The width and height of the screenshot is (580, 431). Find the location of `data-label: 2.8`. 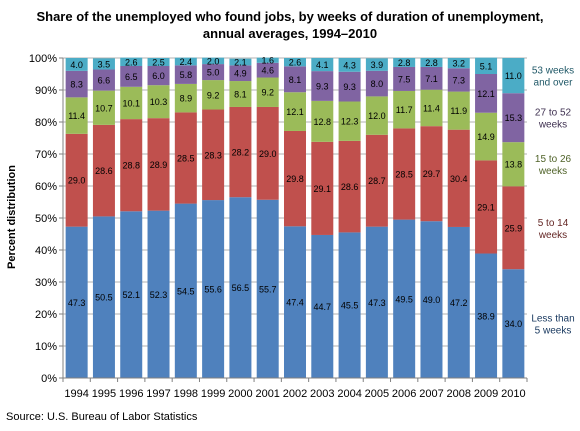

data-label: 2.8 is located at coordinates (404, 63).